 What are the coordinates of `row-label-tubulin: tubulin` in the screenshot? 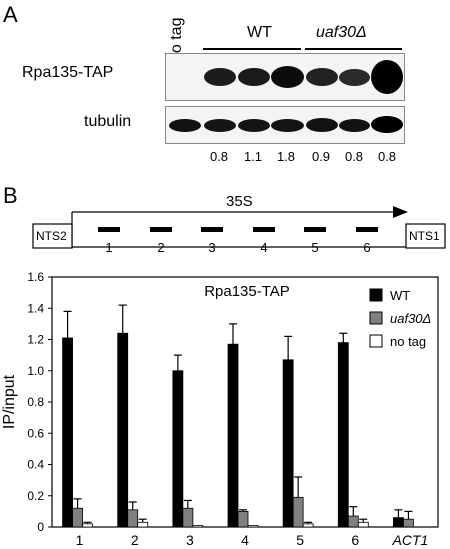 It's located at (108, 121).